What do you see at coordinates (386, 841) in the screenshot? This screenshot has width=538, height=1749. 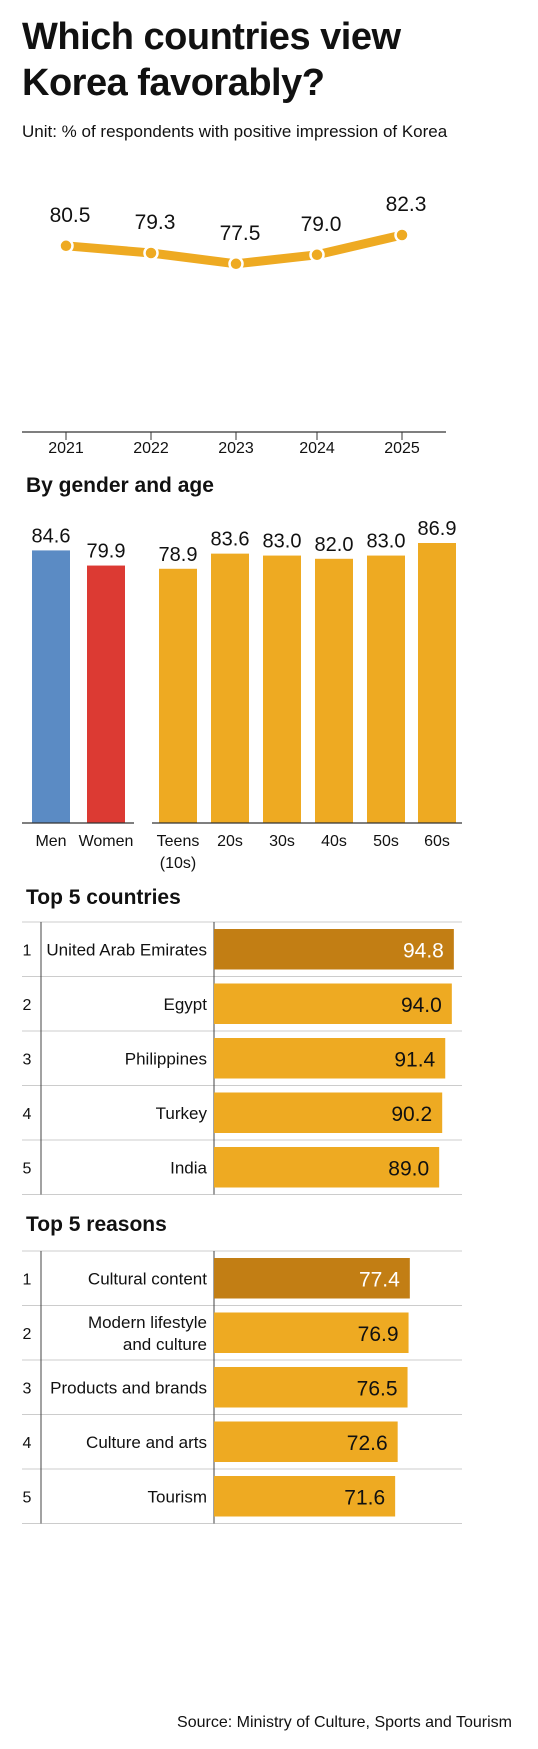 I see `bar-category-label: 50s` at bounding box center [386, 841].